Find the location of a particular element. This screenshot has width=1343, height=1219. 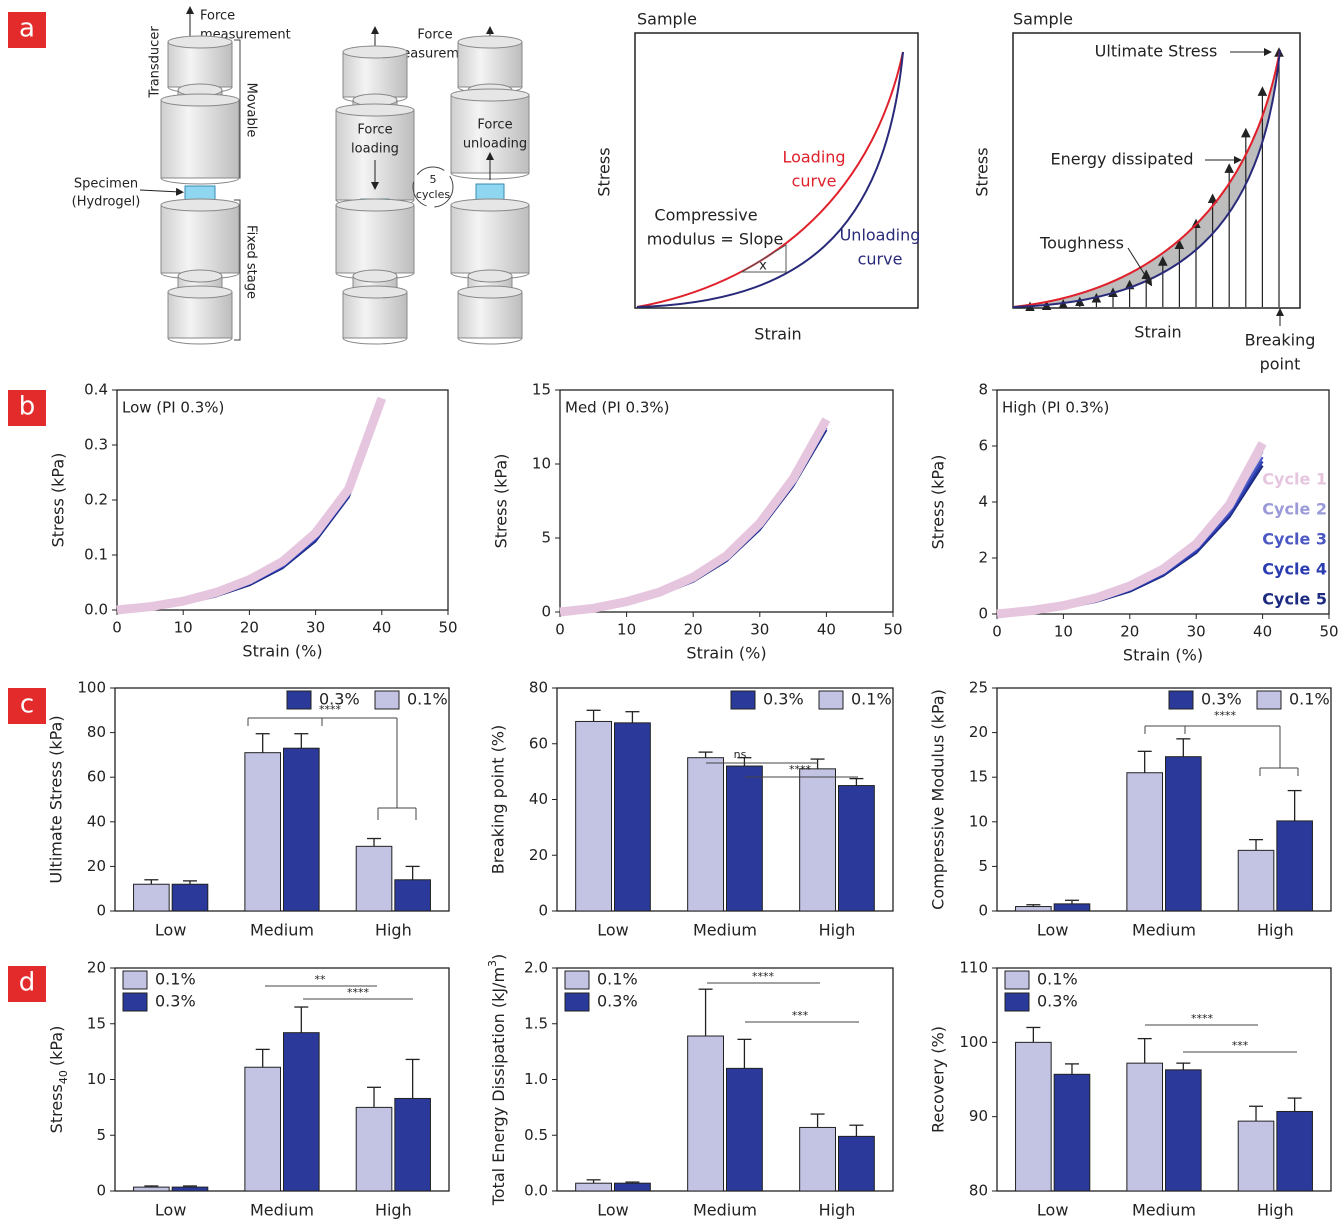

plot-frame is located at coordinates (726, 501).